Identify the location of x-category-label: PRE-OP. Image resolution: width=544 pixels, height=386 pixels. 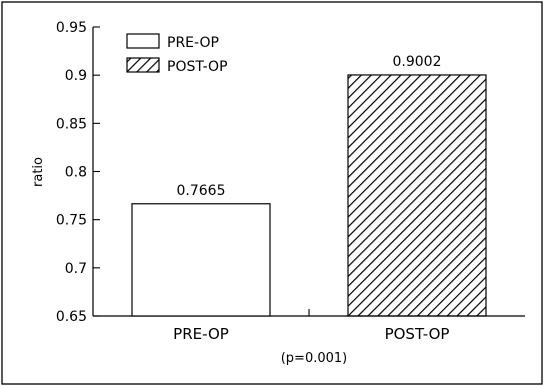
(201, 334).